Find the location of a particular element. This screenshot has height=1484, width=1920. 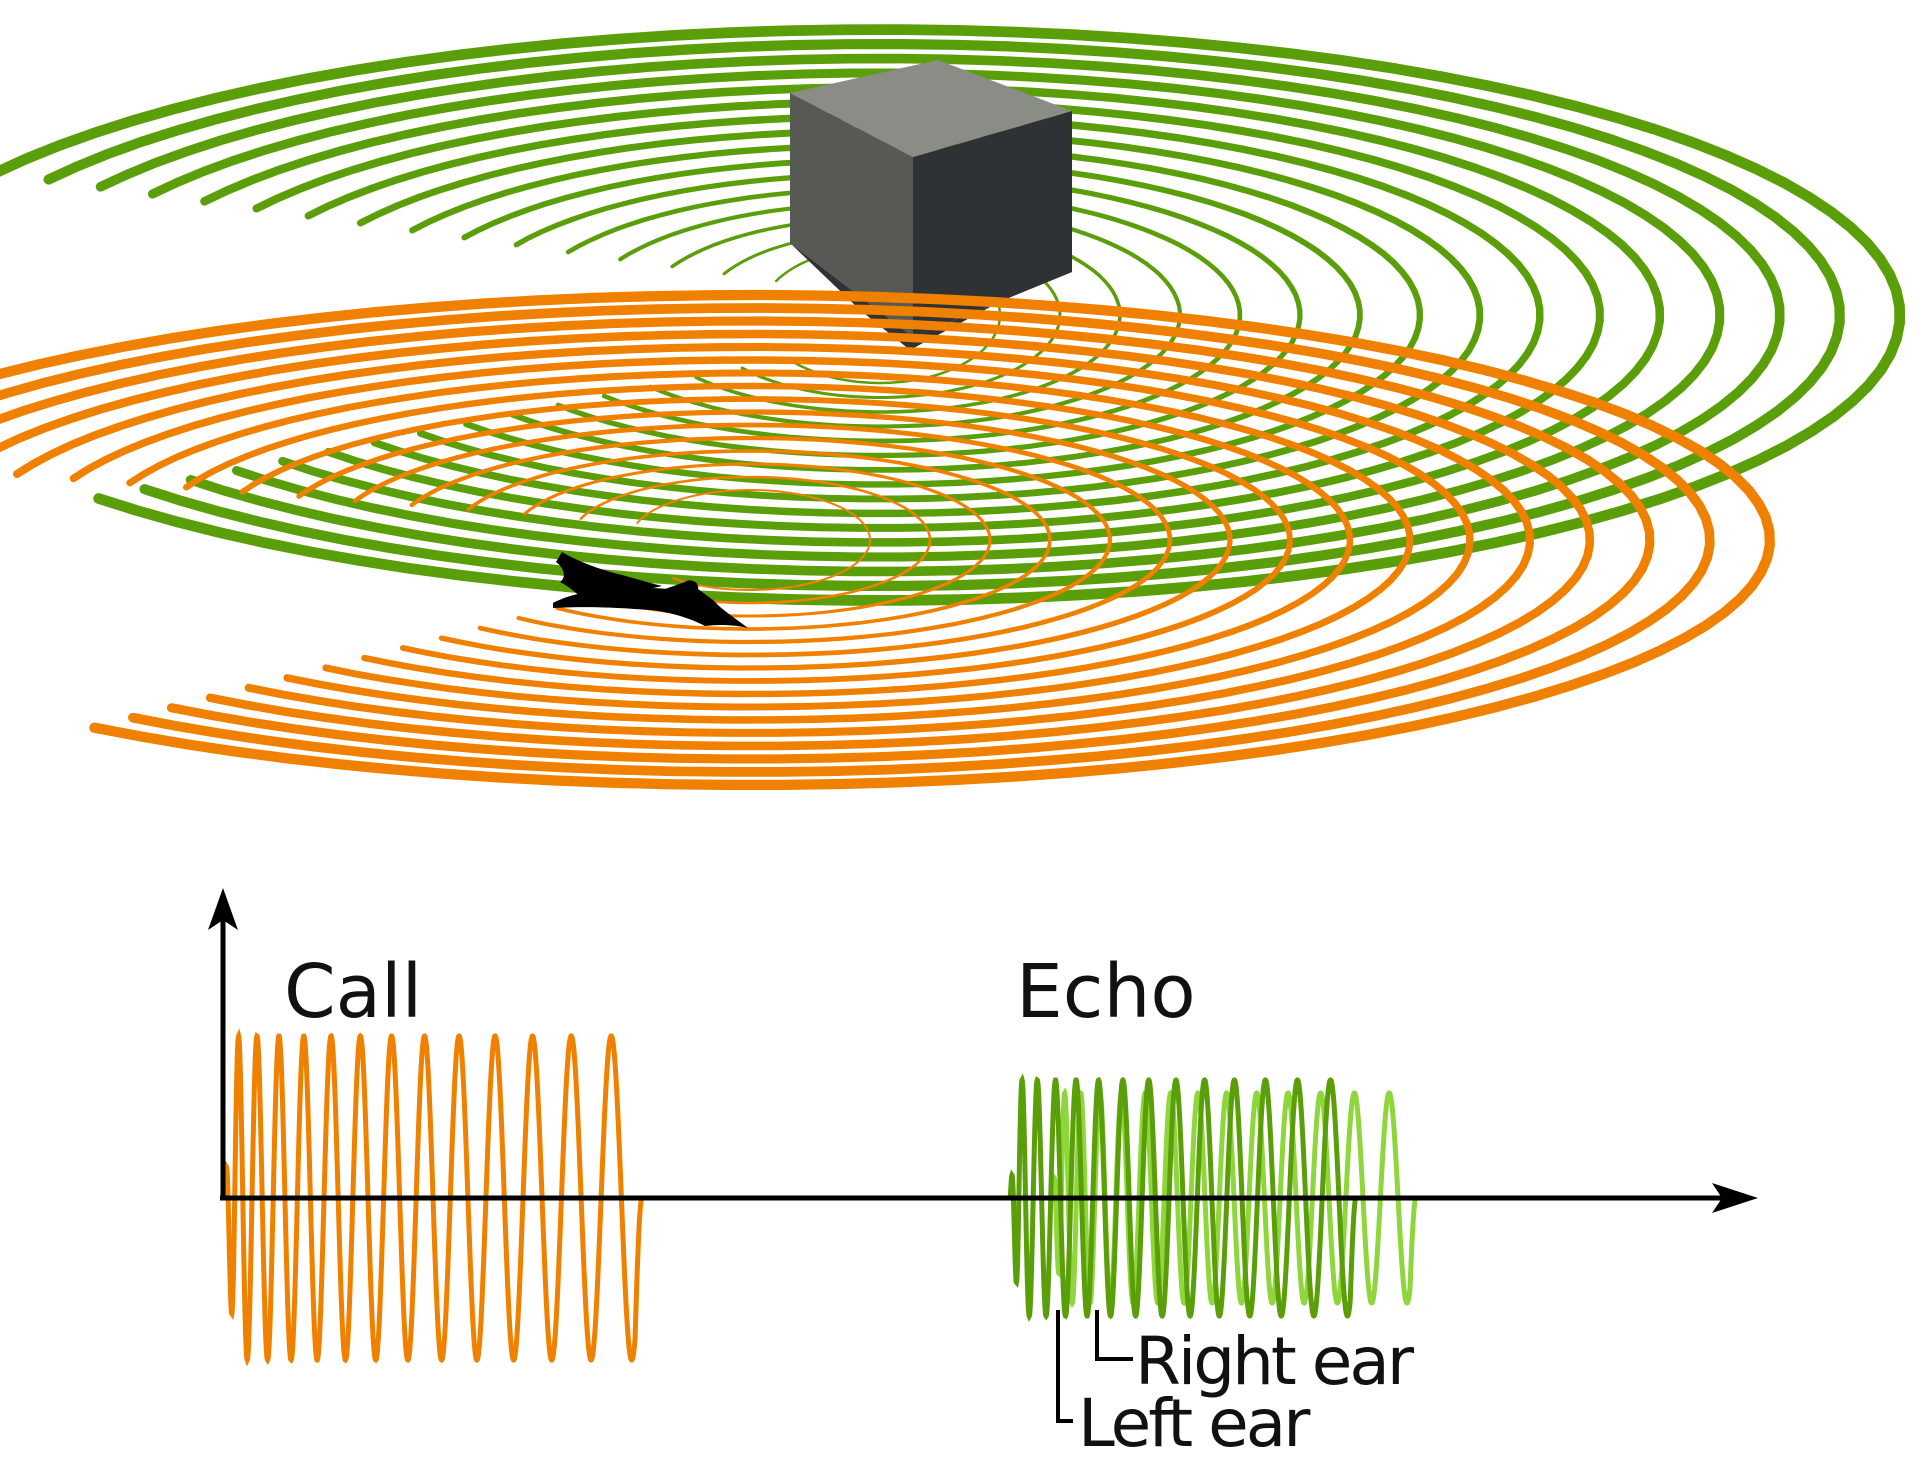

bat-wing is located at coordinates (609, 574).